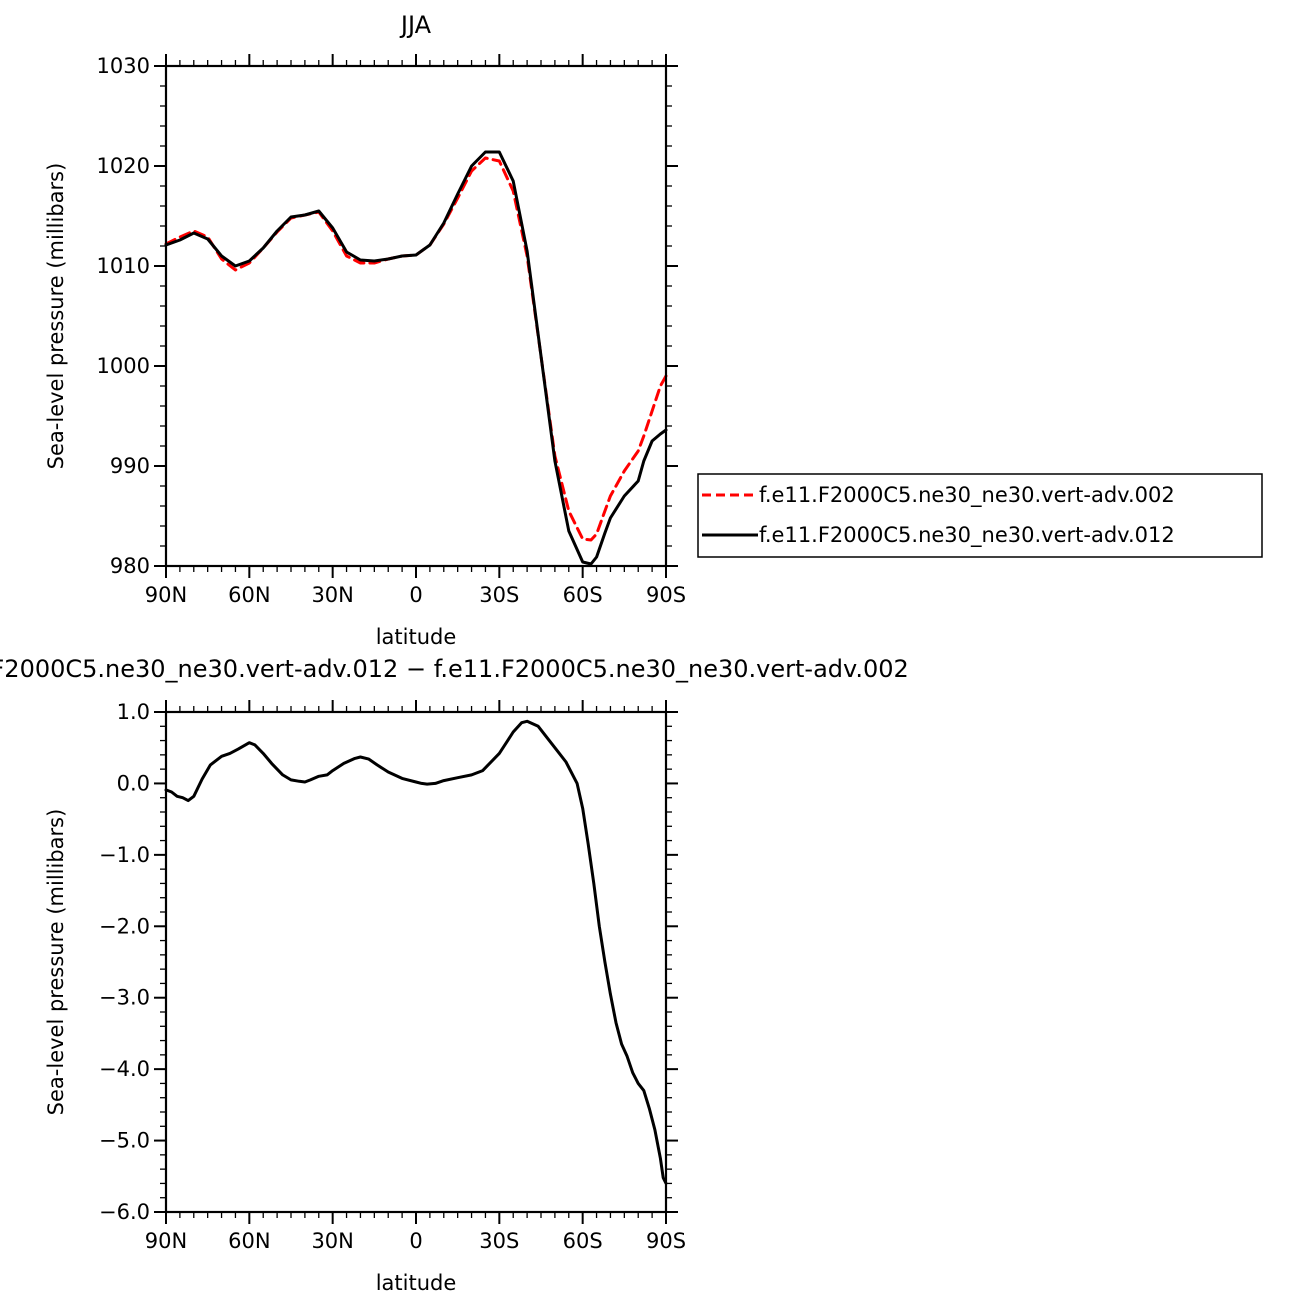 The image size is (1306, 1303). What do you see at coordinates (499, 595) in the screenshot?
I see `top-xtick-label: 30S` at bounding box center [499, 595].